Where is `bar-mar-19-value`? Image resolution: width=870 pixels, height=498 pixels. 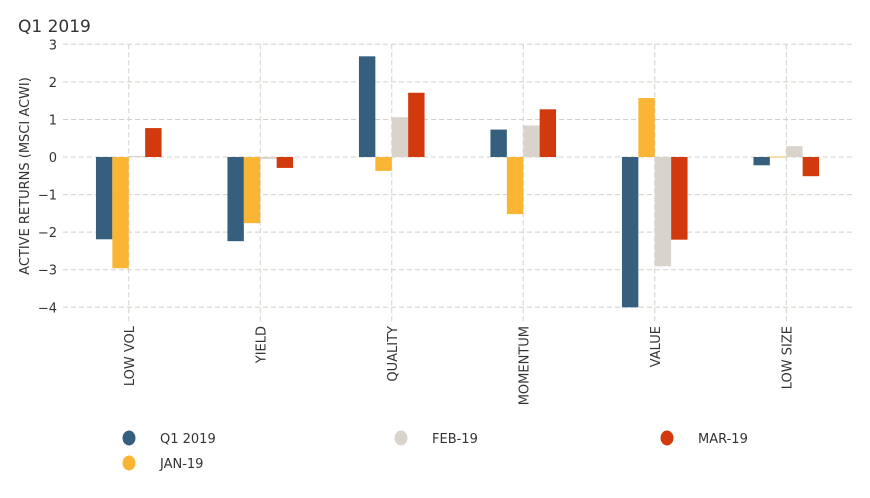
bar-mar-19-value is located at coordinates (679, 198).